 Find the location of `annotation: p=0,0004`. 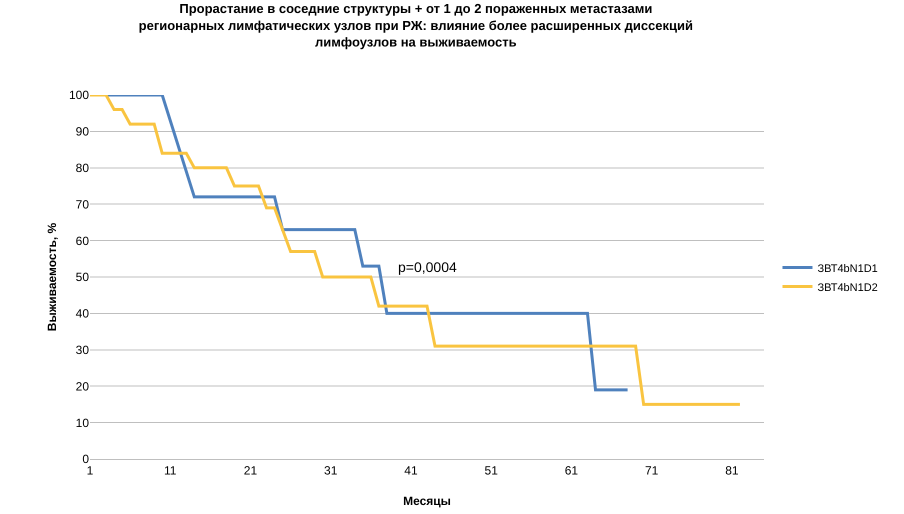

annotation: p=0,0004 is located at coordinates (427, 267).